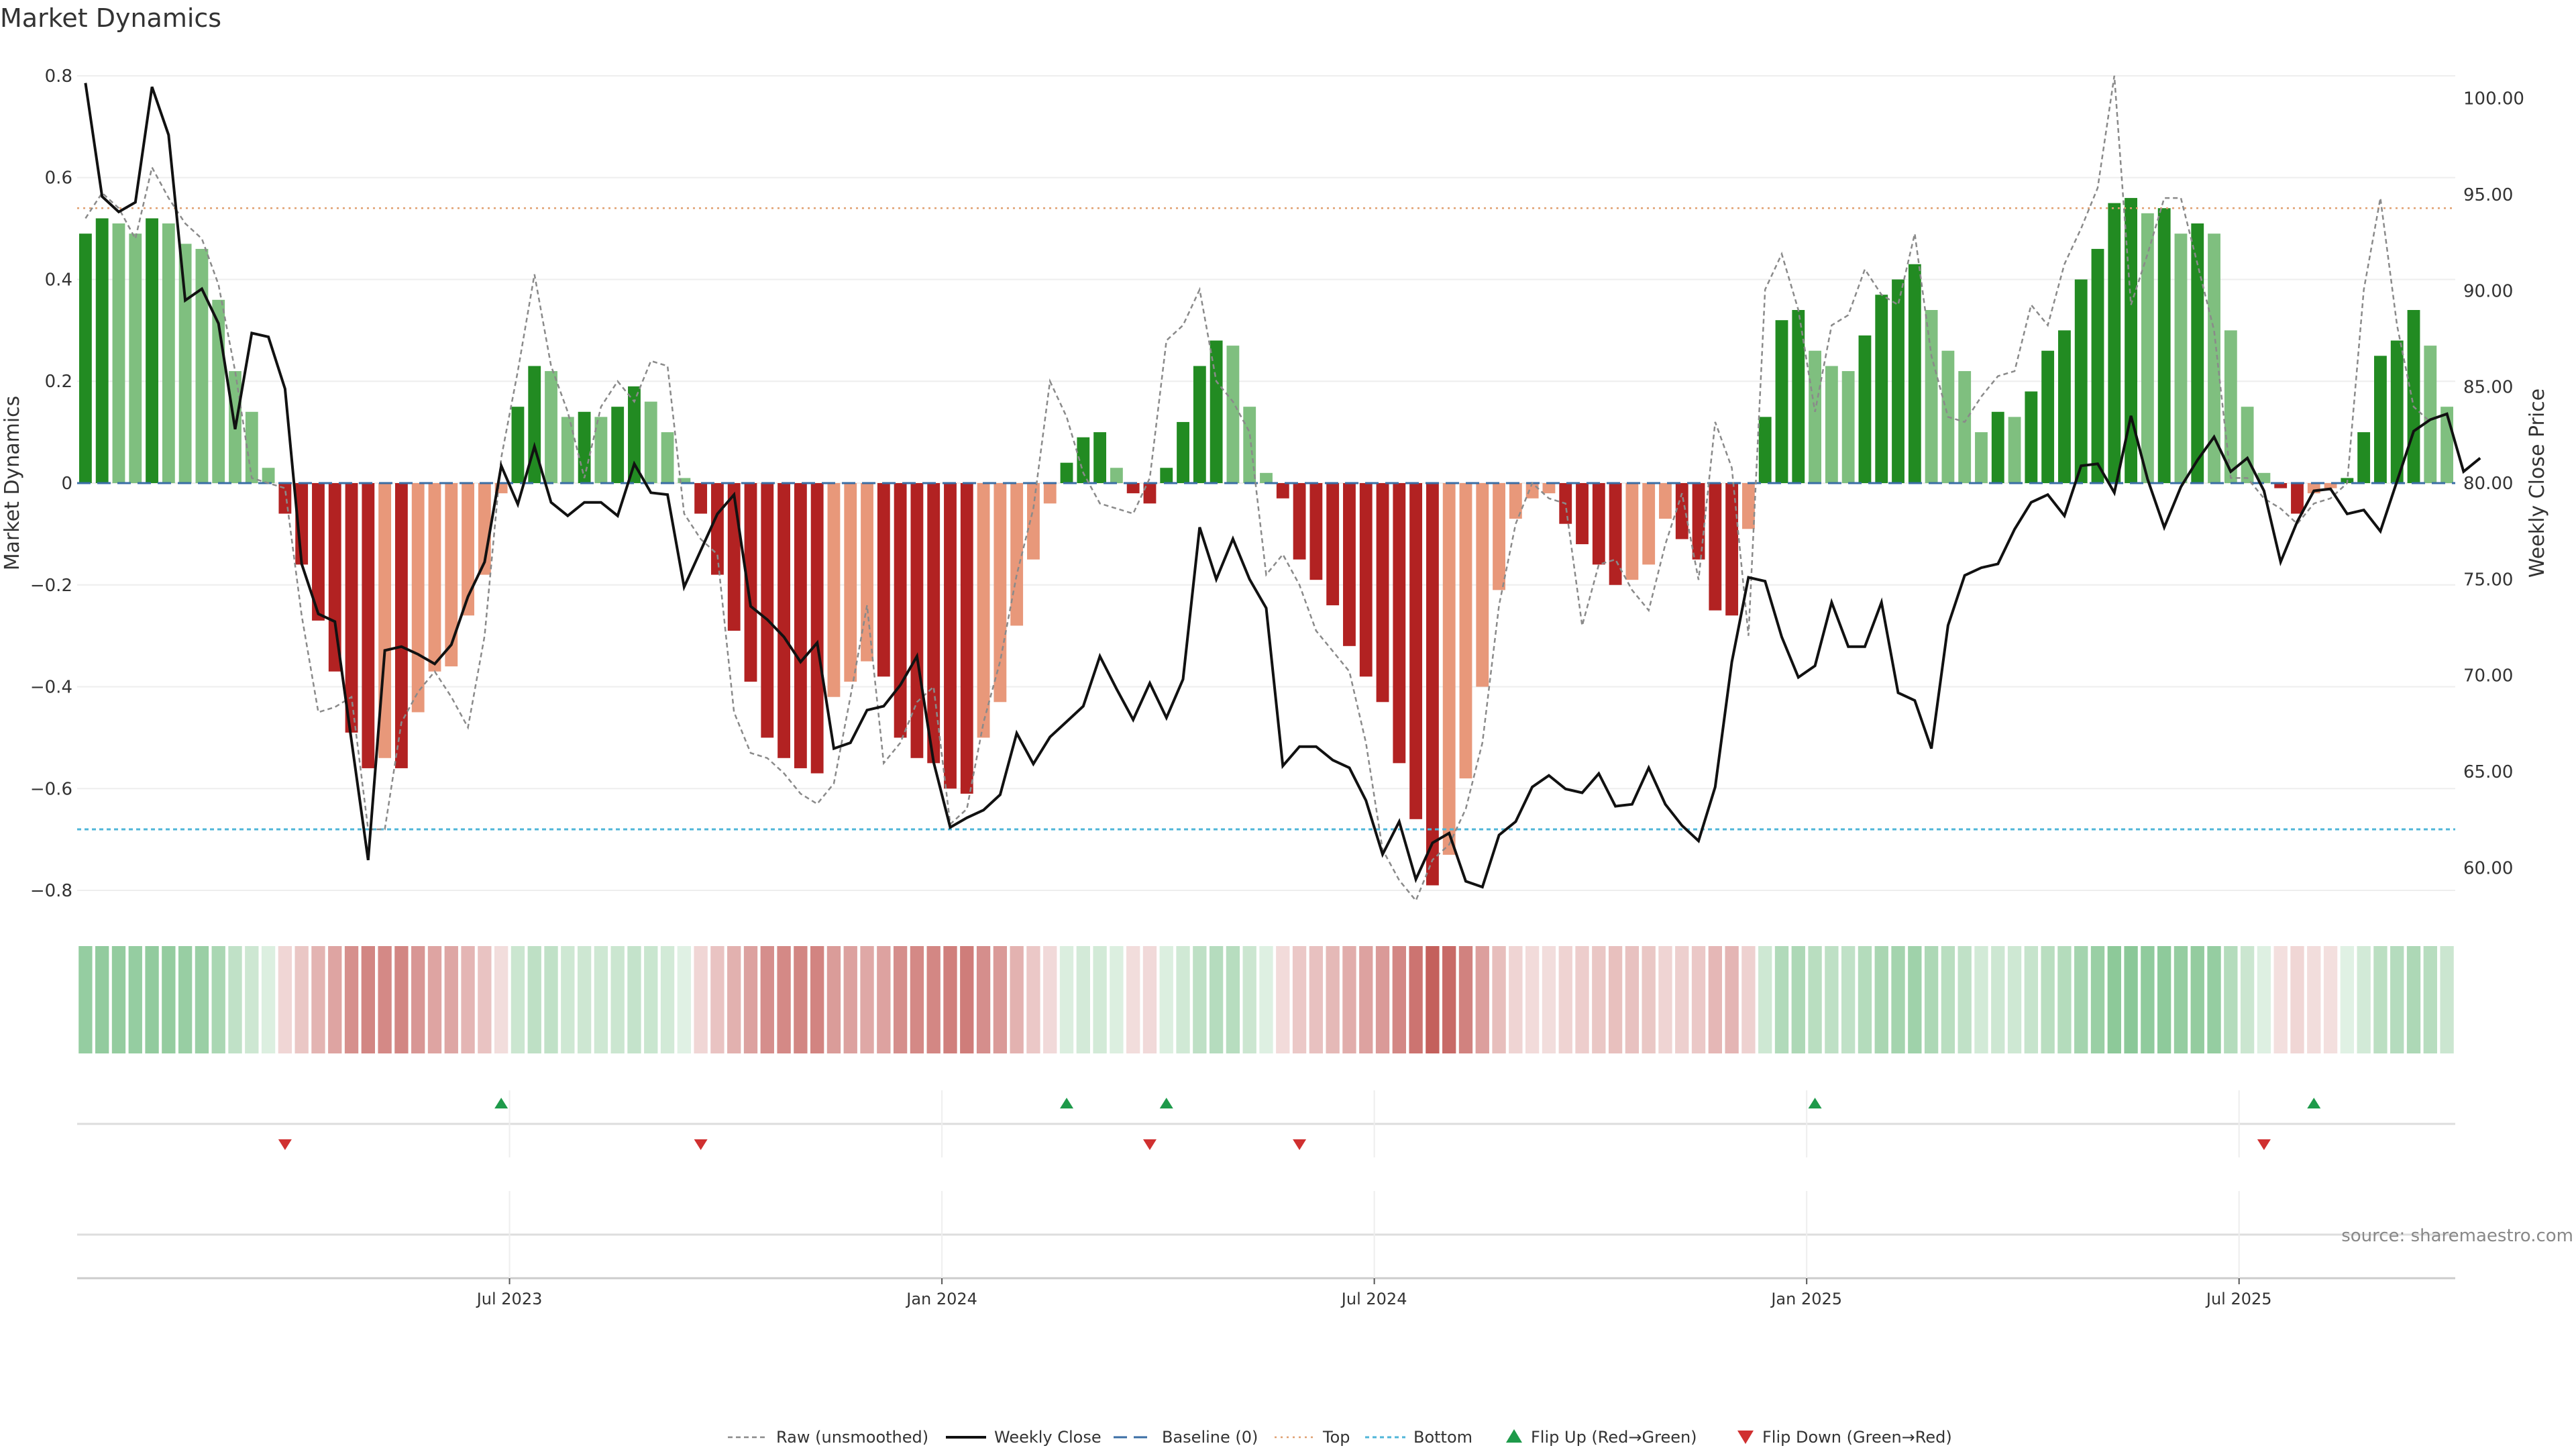 The width and height of the screenshot is (2576, 1452). Describe the element at coordinates (51, 586) in the screenshot. I see `y-tick-label-left: −0.2` at that location.